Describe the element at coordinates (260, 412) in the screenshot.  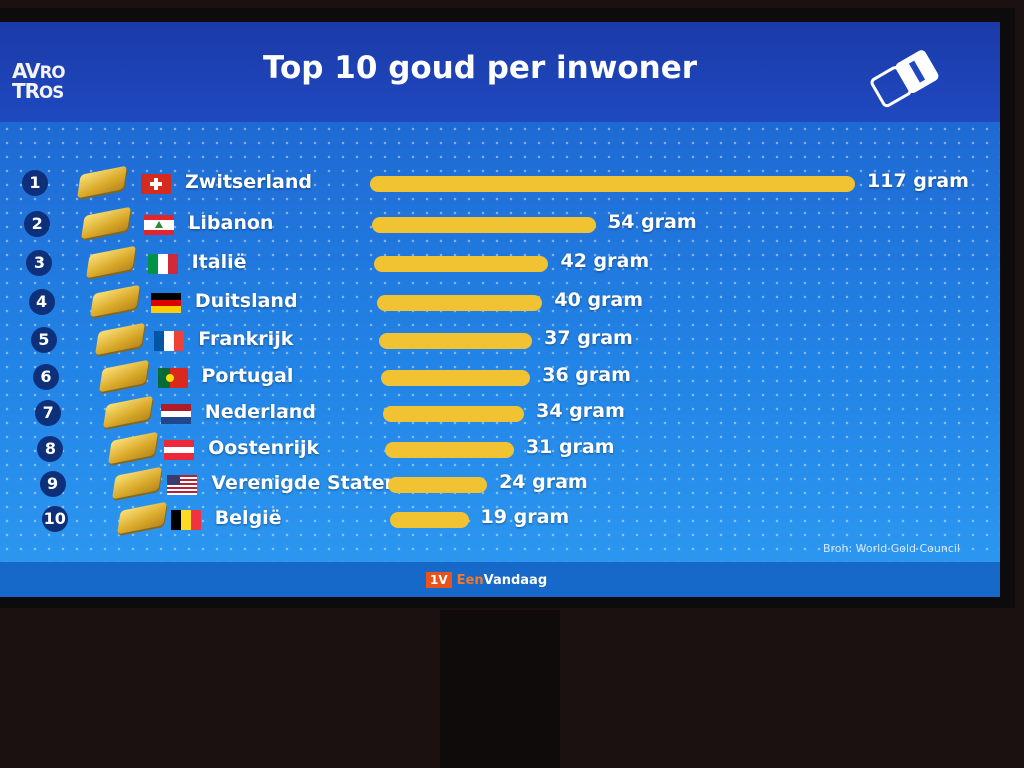
I see `country-label: Nederland` at that location.